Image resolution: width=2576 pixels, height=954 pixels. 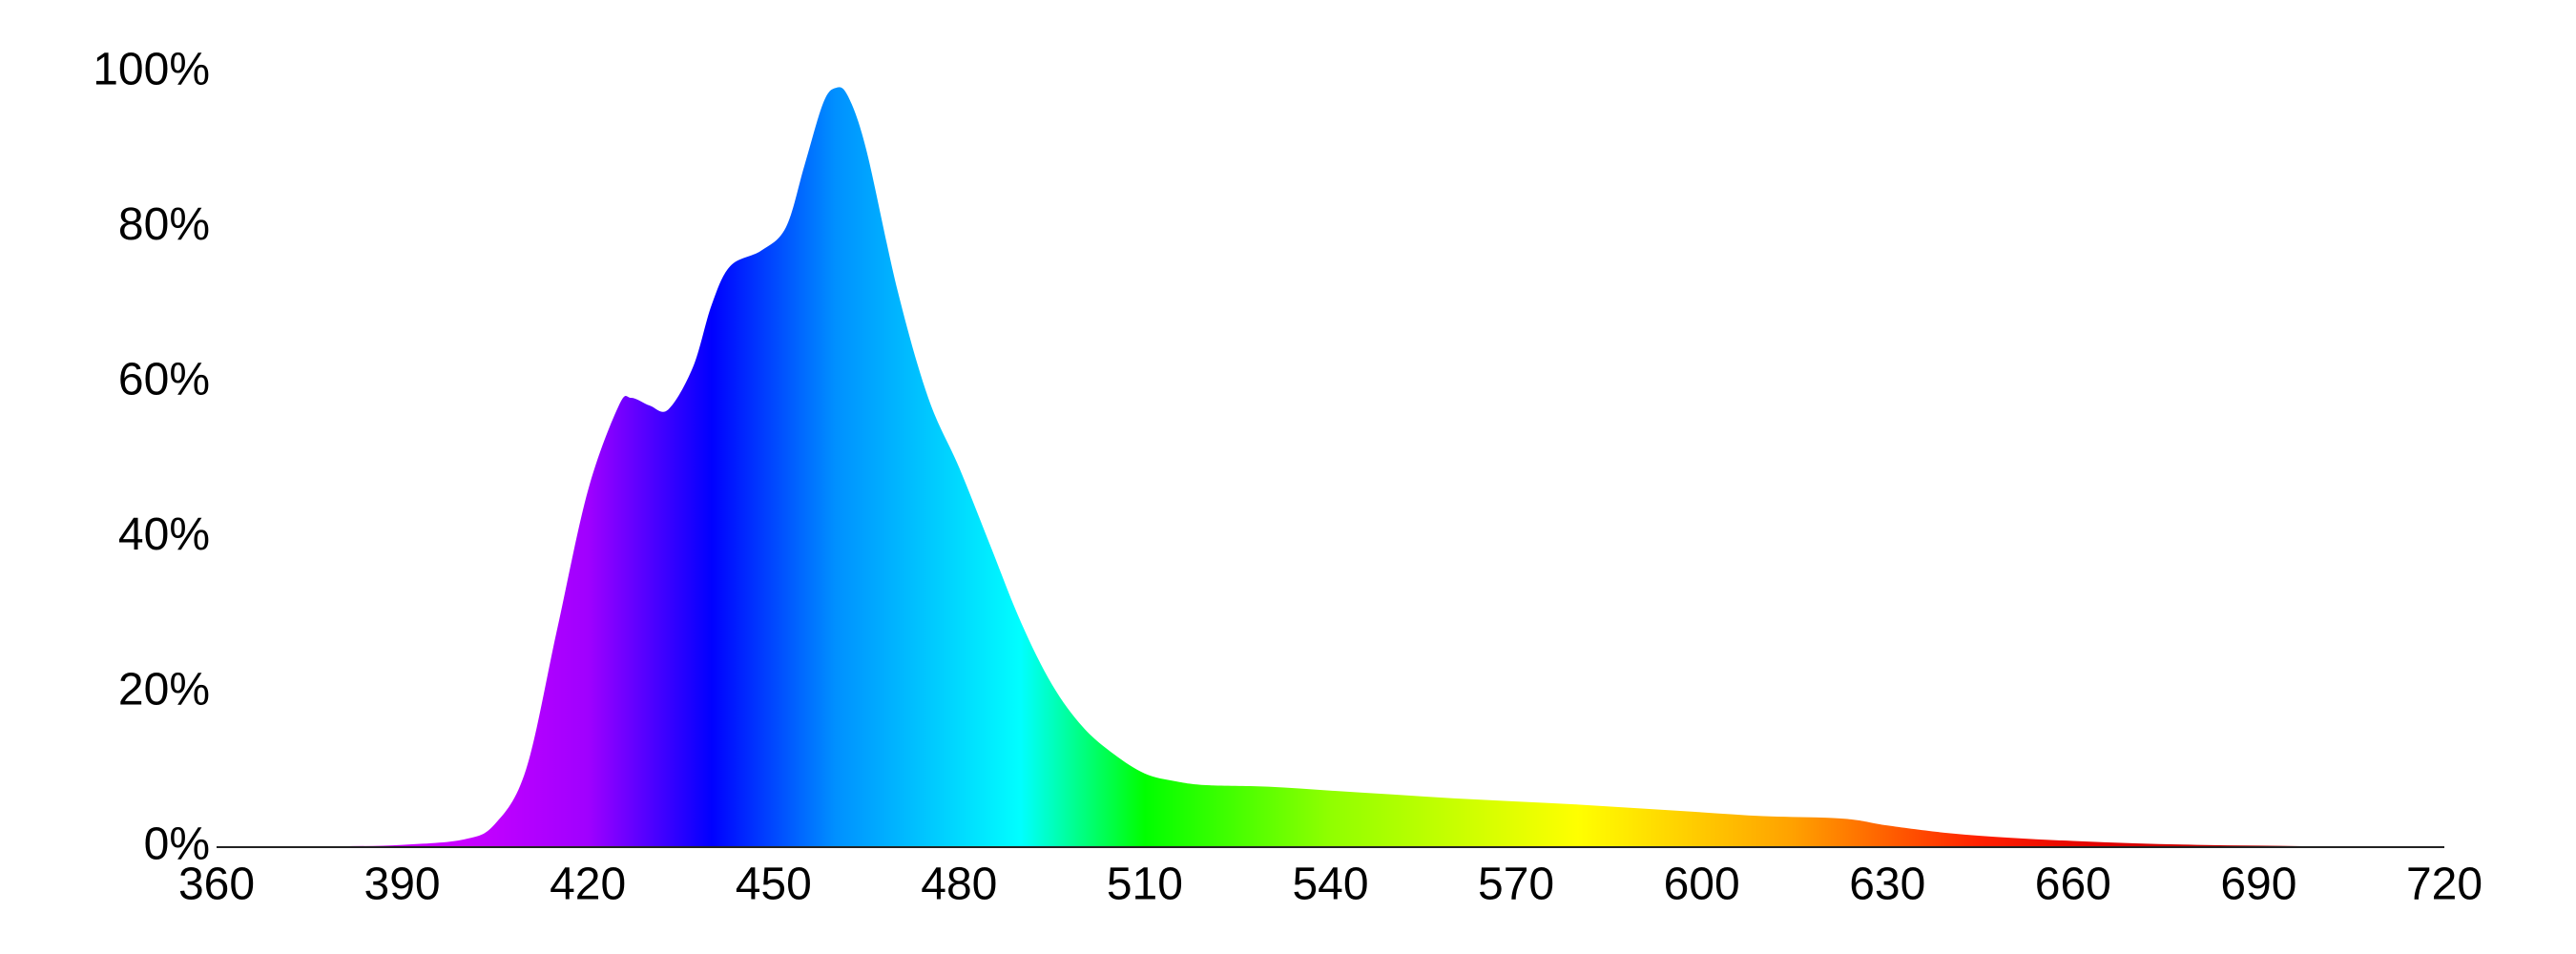 What do you see at coordinates (402, 885) in the screenshot?
I see `x-tick-label: 390` at bounding box center [402, 885].